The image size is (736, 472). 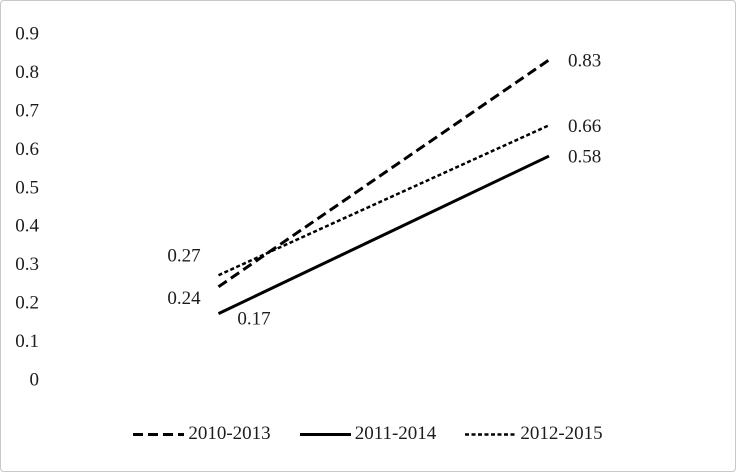 I want to click on legend-label: 2012-2015, so click(x=561, y=433).